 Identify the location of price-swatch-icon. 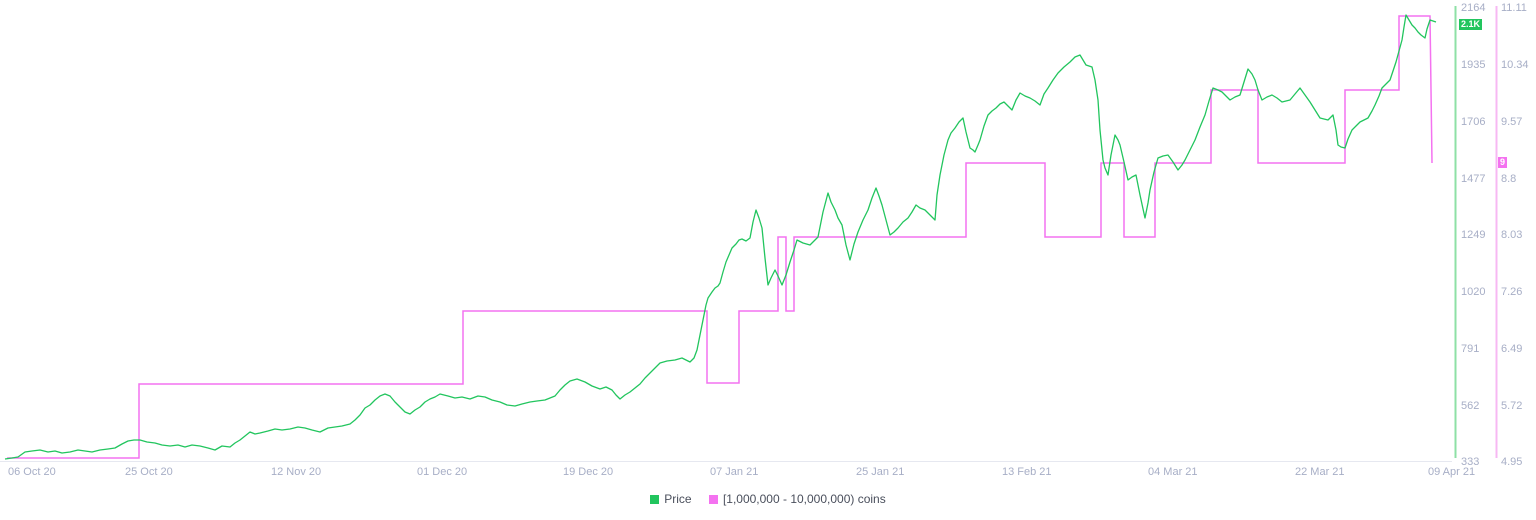
(655, 499).